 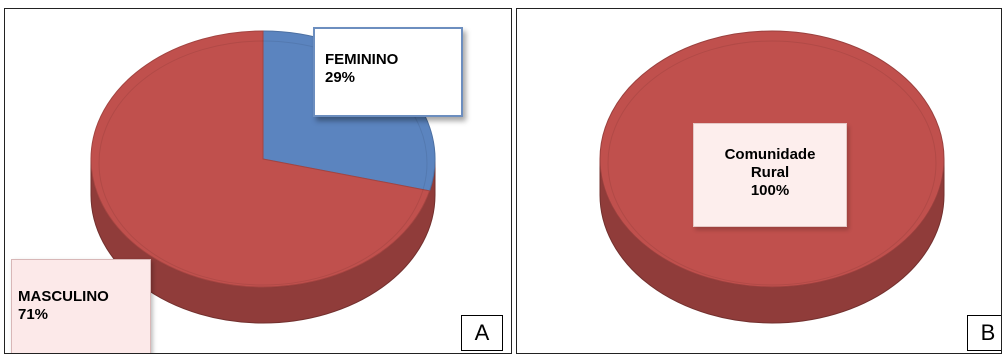 I want to click on slice-label-line1: Comunidade, so click(x=770, y=154).